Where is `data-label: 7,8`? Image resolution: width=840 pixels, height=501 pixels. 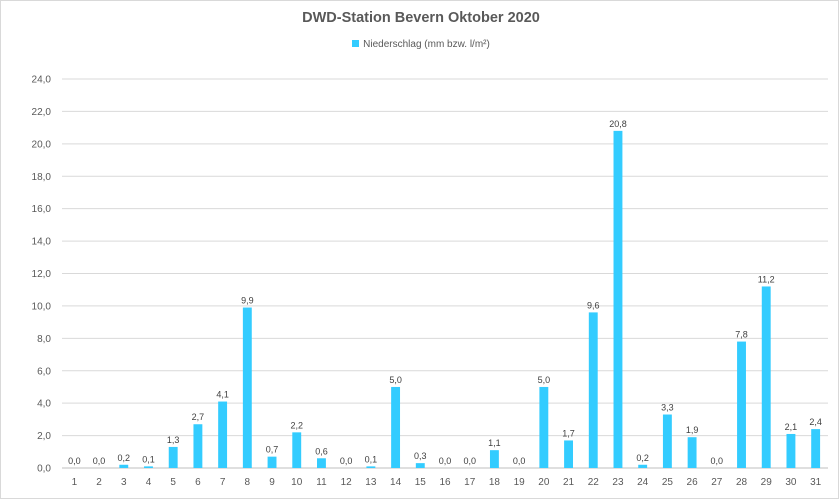 data-label: 7,8 is located at coordinates (741, 335).